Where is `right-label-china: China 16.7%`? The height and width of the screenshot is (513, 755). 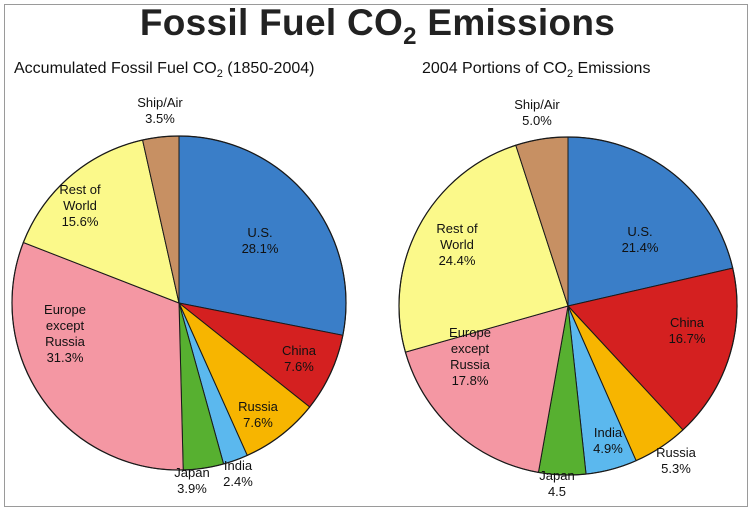
right-label-china: China 16.7% is located at coordinates (687, 330).